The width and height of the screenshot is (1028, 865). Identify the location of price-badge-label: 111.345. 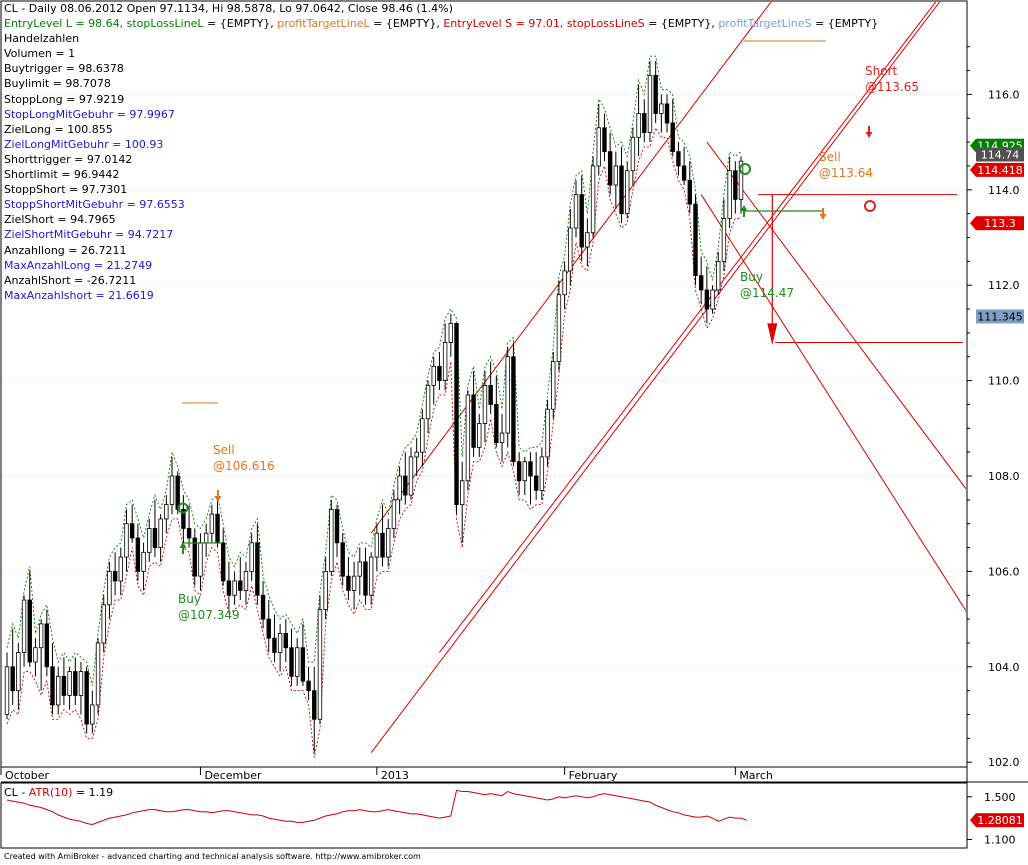
(1000, 316).